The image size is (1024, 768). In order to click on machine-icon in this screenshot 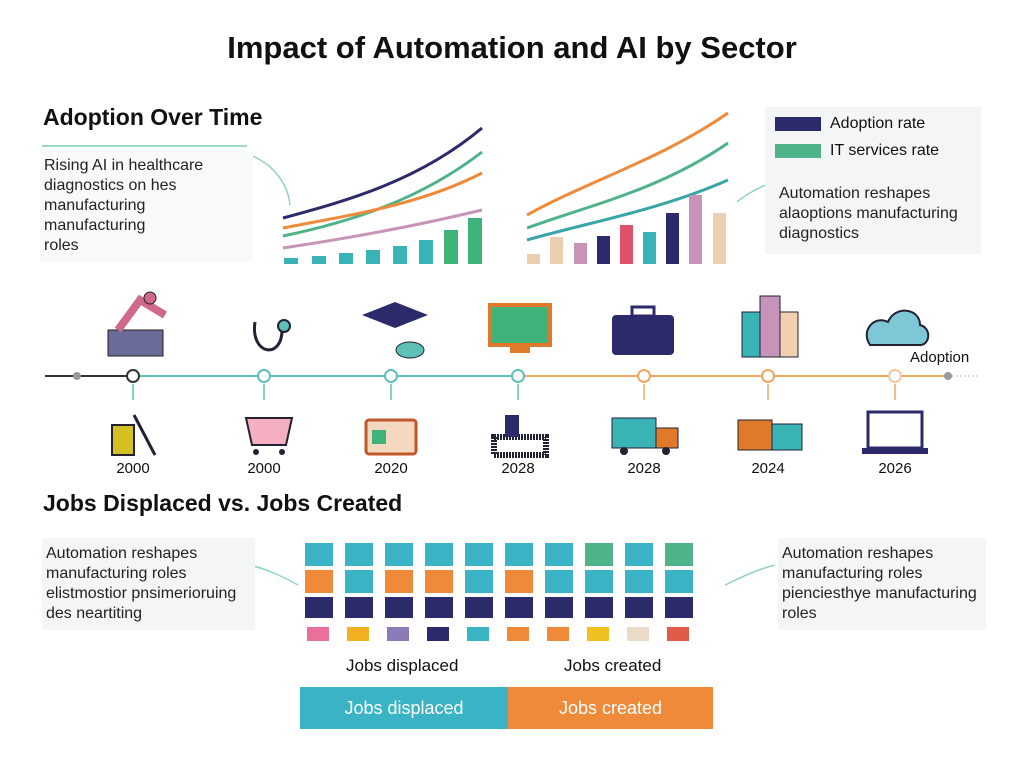, I will do `click(134, 435)`.